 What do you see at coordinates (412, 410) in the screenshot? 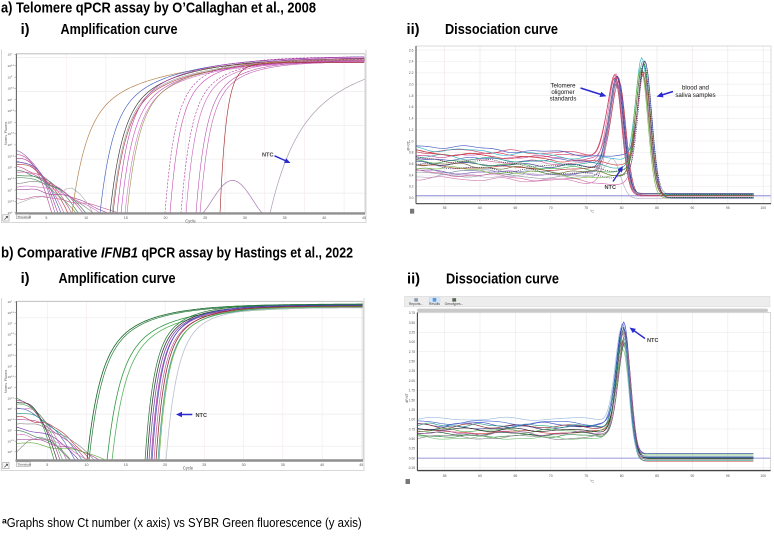
I see `svg-text: 1.25` at bounding box center [412, 410].